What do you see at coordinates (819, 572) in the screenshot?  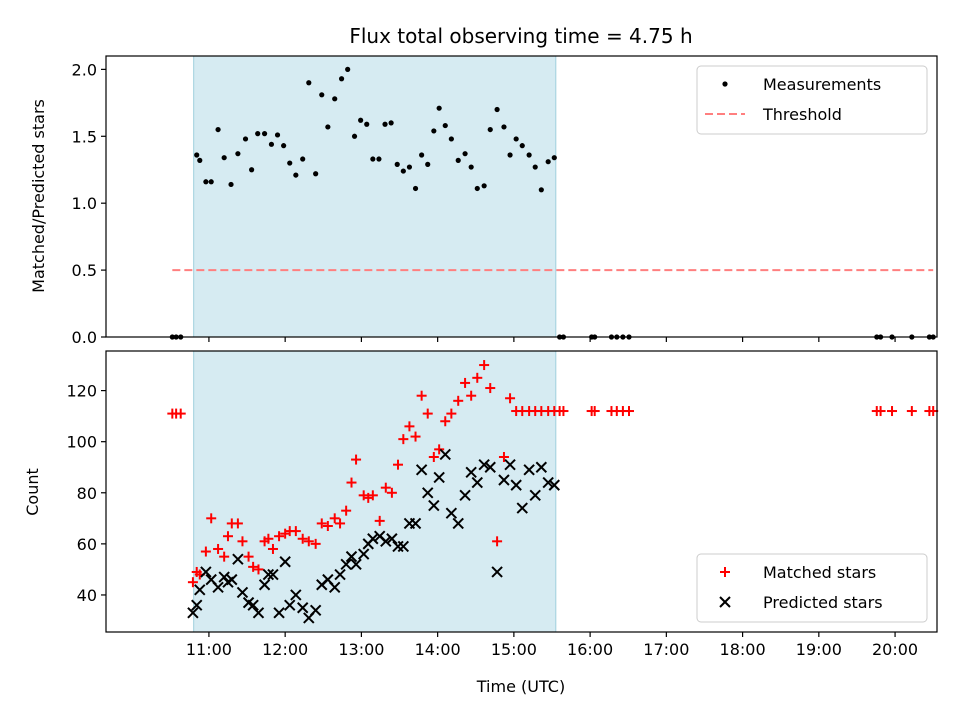 I see `legend-entry-label: Matched stars` at bounding box center [819, 572].